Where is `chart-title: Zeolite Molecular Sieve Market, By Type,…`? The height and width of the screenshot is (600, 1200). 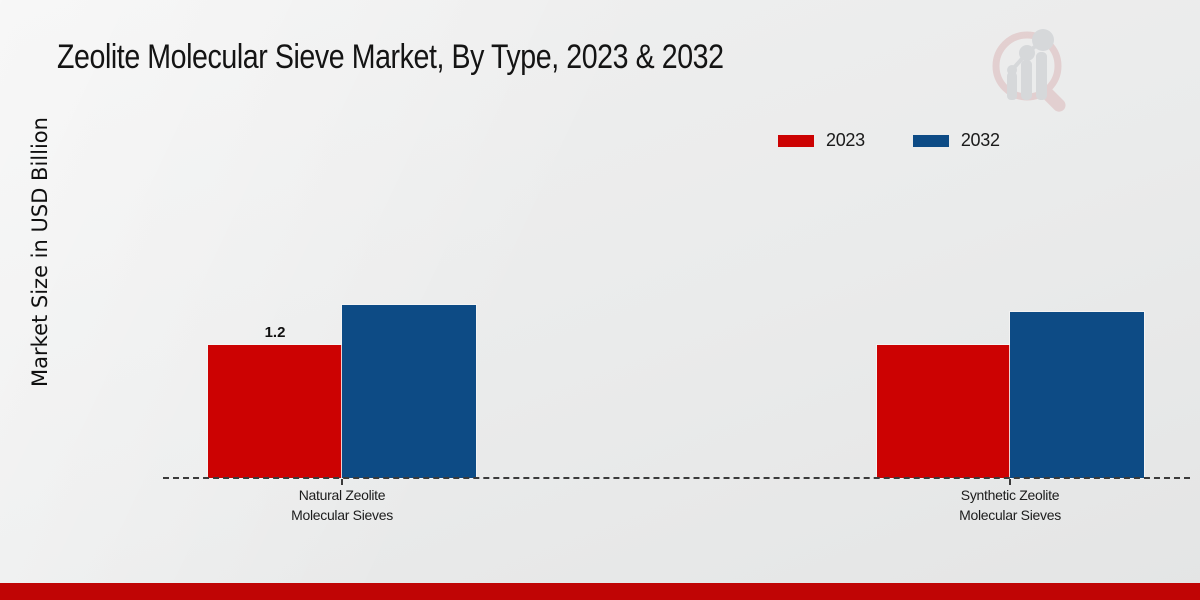 chart-title: Zeolite Molecular Sieve Market, By Type,… is located at coordinates (390, 57).